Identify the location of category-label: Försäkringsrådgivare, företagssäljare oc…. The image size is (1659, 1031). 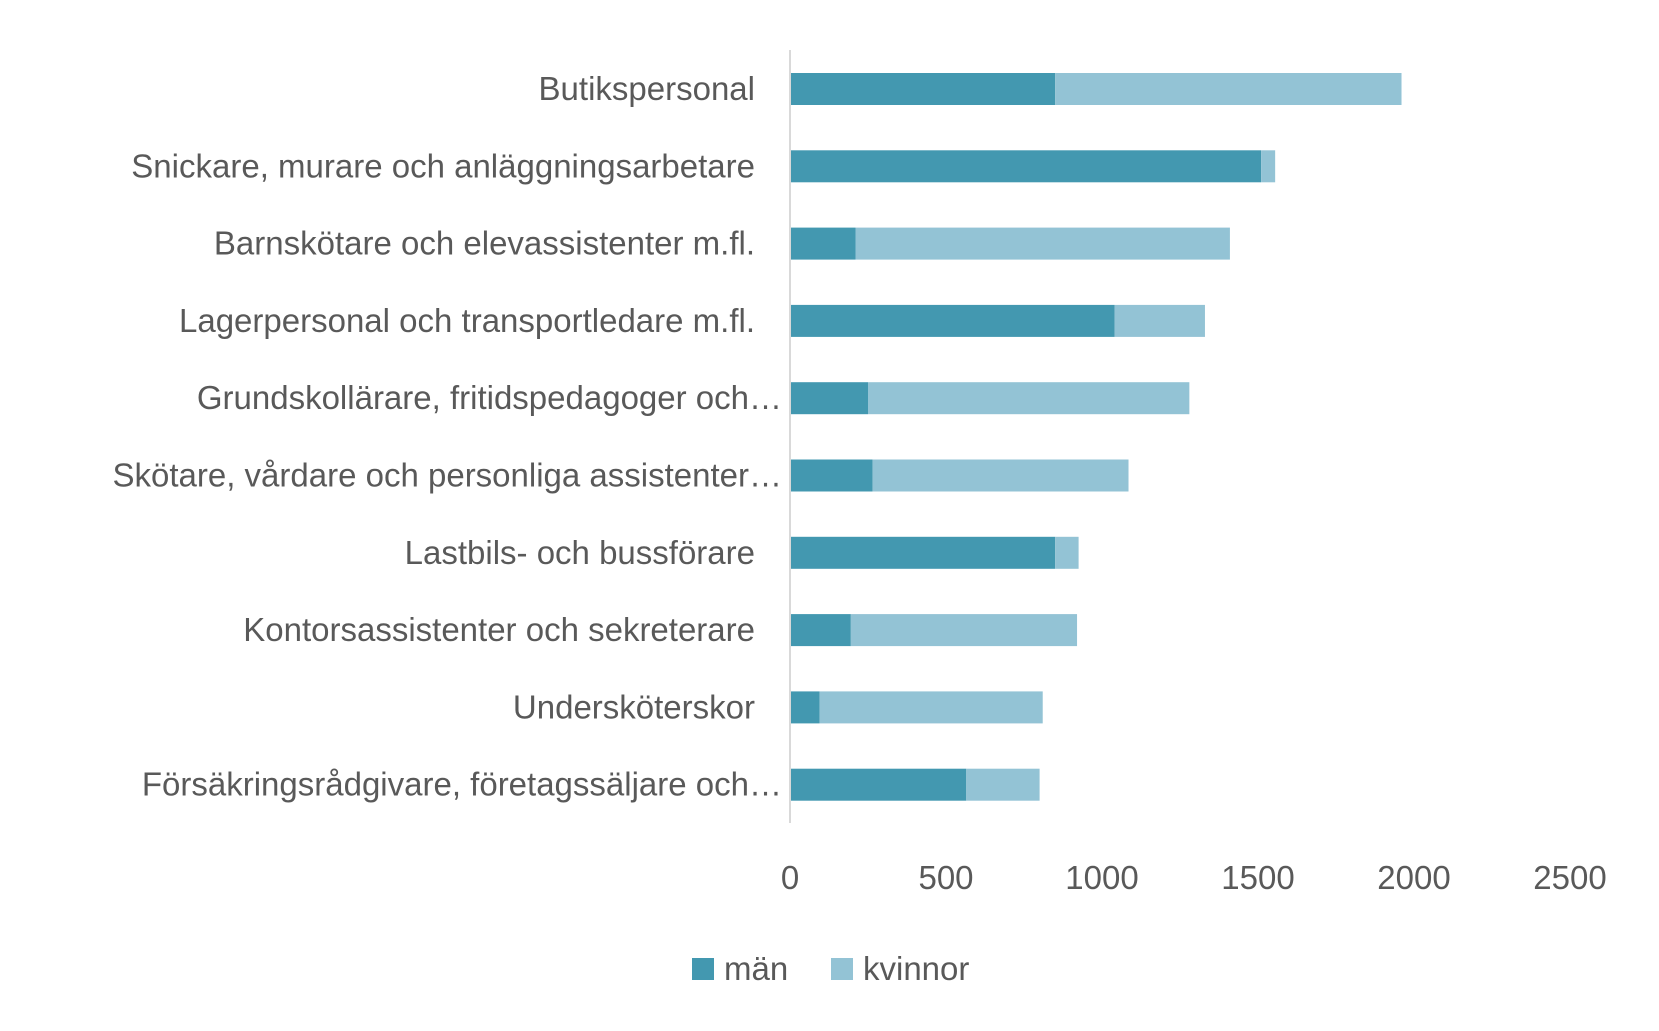
(462, 784).